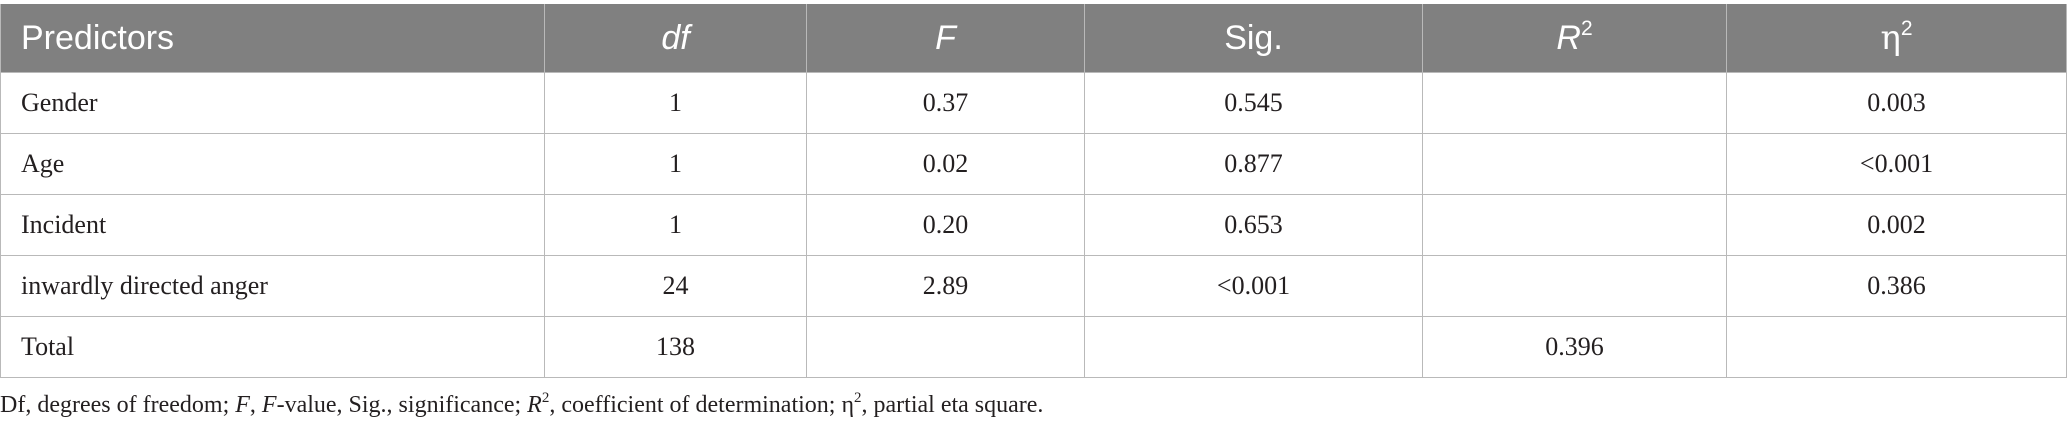  I want to click on table-row: Total 138 0.396, so click(1033, 347).